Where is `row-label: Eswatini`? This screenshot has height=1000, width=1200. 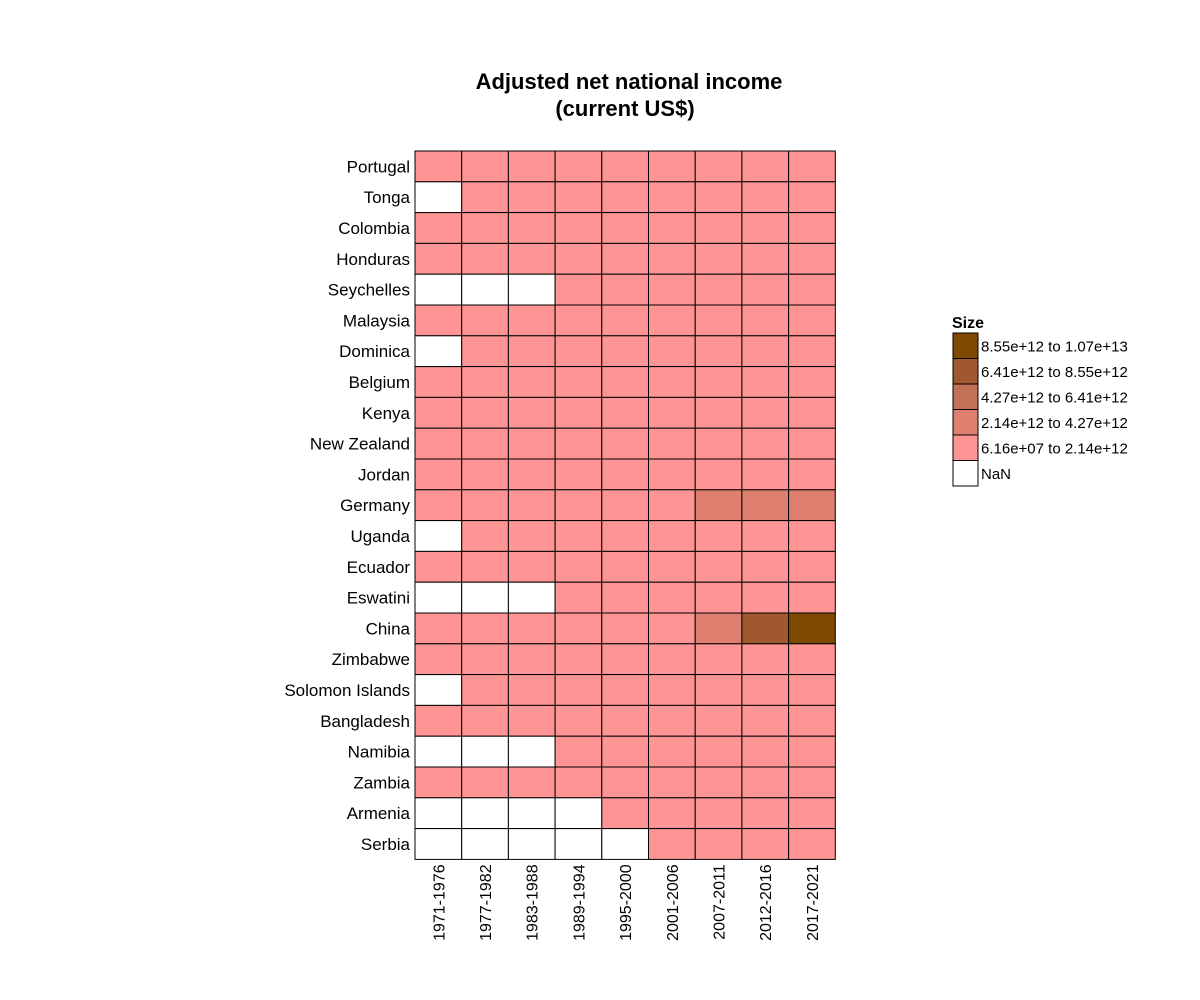 row-label: Eswatini is located at coordinates (378, 598).